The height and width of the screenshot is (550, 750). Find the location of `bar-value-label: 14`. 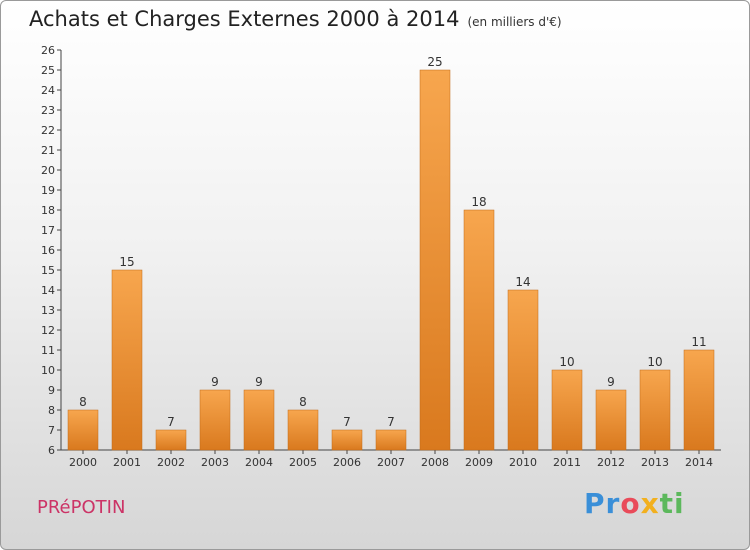

bar-value-label: 14 is located at coordinates (522, 282).